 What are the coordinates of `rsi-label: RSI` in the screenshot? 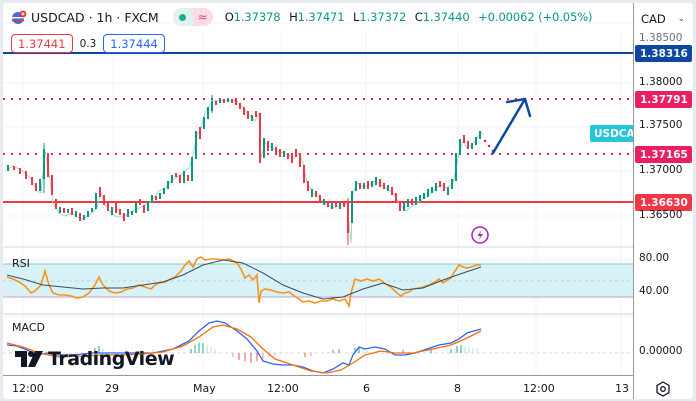 It's located at (21, 263).